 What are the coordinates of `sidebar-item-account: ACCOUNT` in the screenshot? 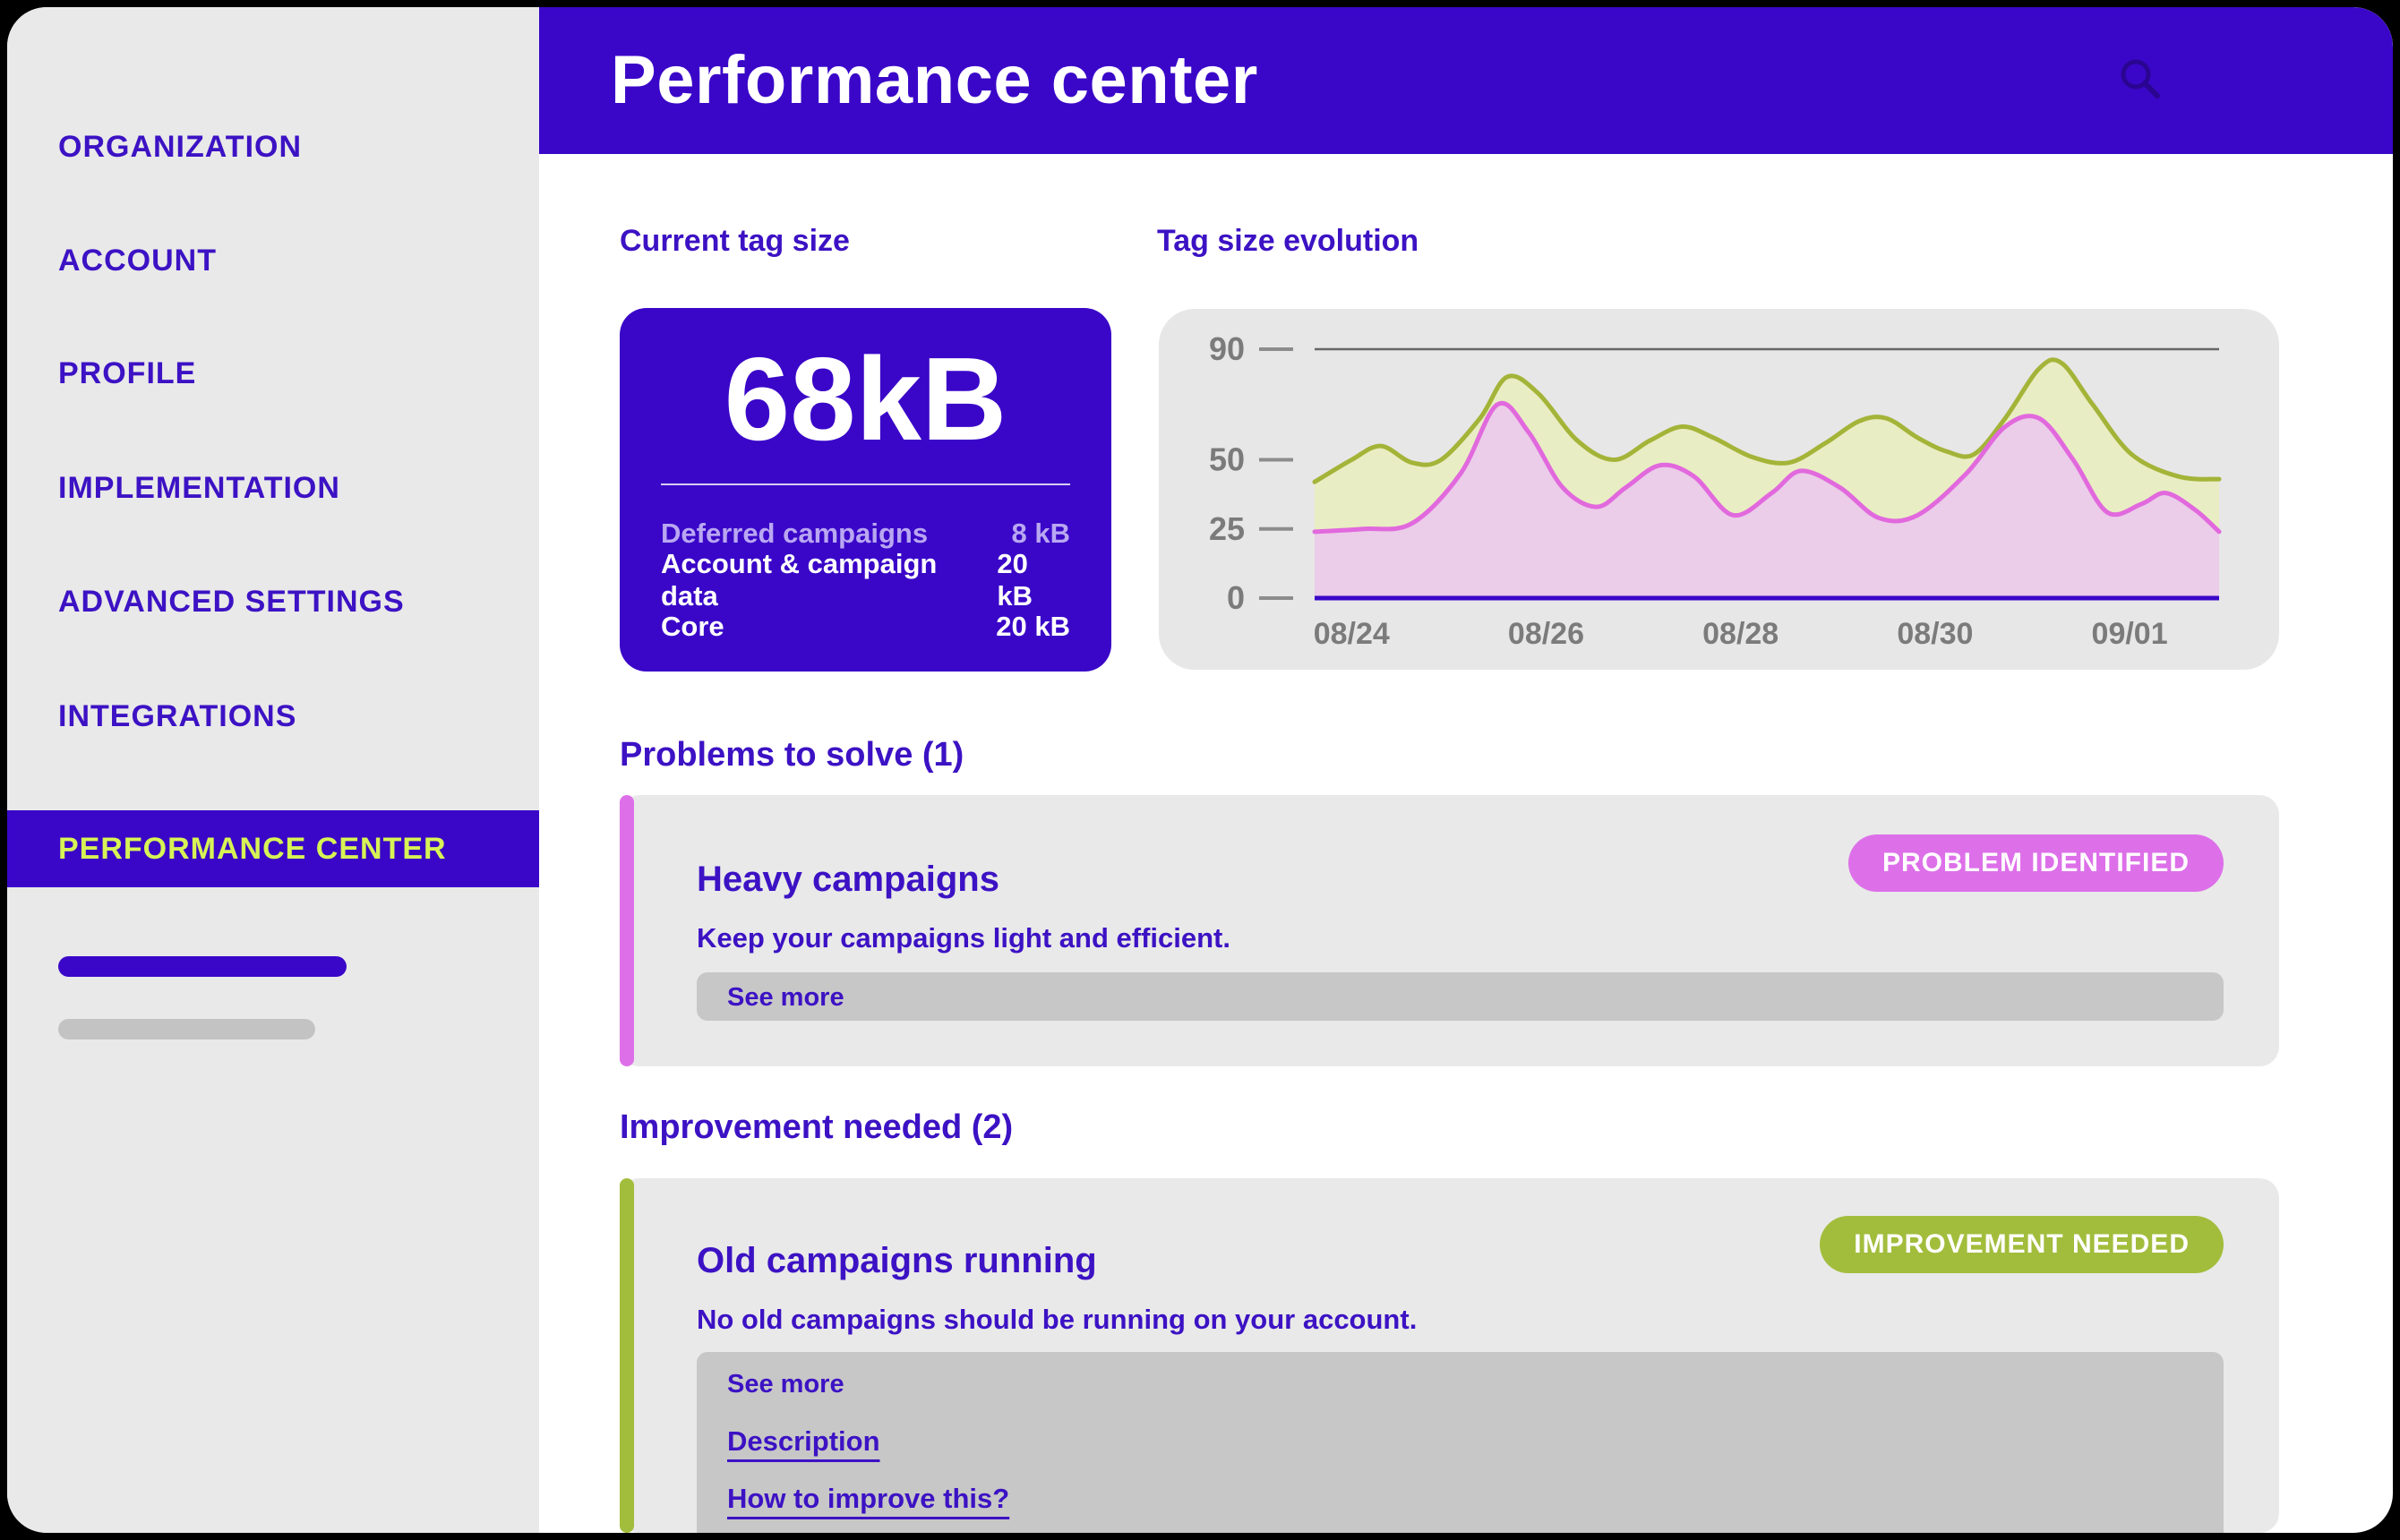 It's located at (137, 261).